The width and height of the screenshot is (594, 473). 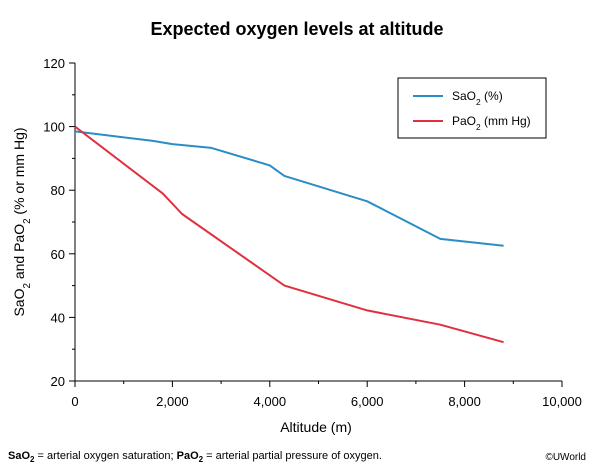 What do you see at coordinates (562, 401) in the screenshot?
I see `x-tick-label: 10,000` at bounding box center [562, 401].